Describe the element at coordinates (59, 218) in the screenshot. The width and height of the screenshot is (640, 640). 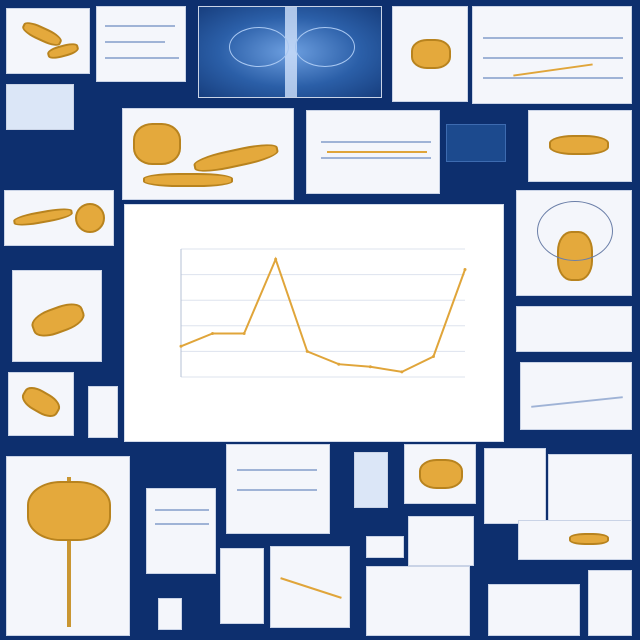
I see `limb-diagram-tile` at that location.